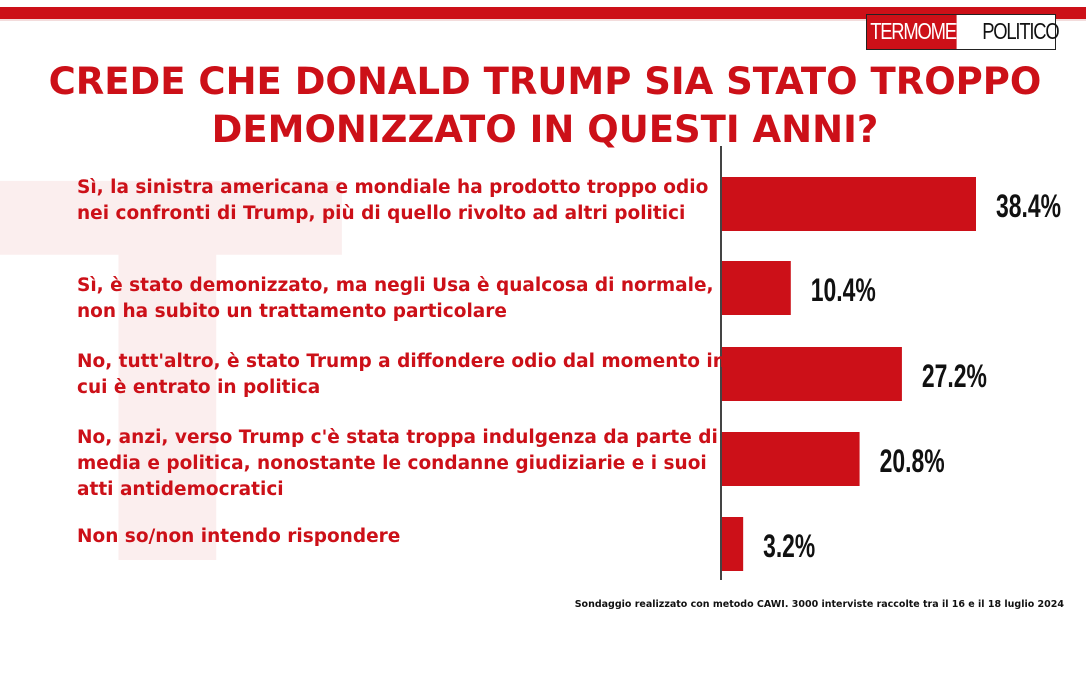 The width and height of the screenshot is (1086, 683). Describe the element at coordinates (543, 13) in the screenshot. I see `top-accent-bar` at that location.